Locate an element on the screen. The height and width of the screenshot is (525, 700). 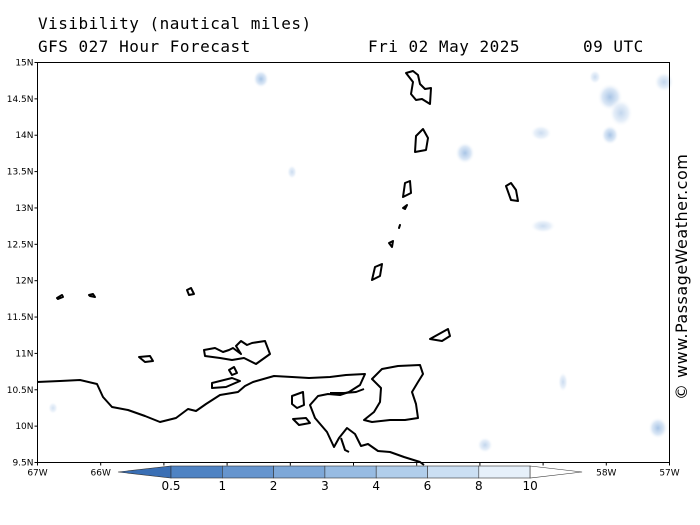
colorbar-label: 3 is located at coordinates (325, 486).